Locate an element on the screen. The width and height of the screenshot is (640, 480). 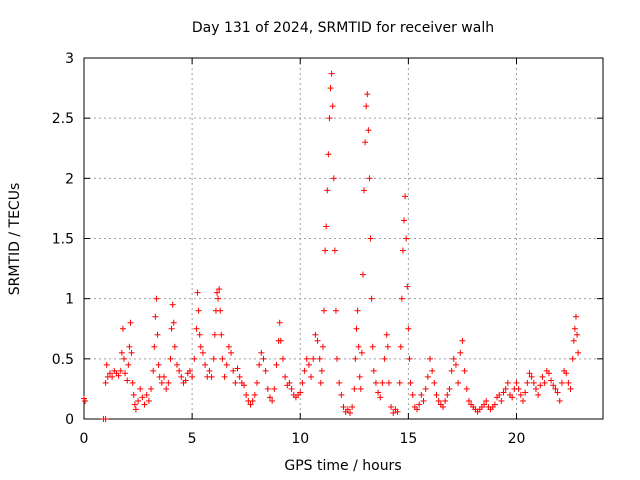
y-tick-label: 1.5 is located at coordinates (63, 240).